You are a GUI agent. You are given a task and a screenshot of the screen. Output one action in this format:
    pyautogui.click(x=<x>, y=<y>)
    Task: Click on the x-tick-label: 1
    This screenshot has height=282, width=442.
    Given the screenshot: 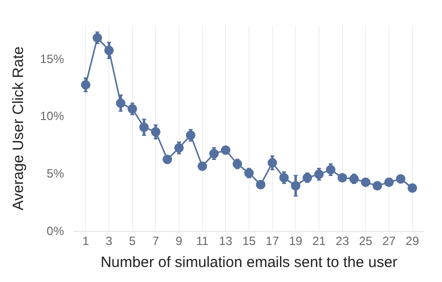 What is the action you would take?
    pyautogui.click(x=86, y=241)
    